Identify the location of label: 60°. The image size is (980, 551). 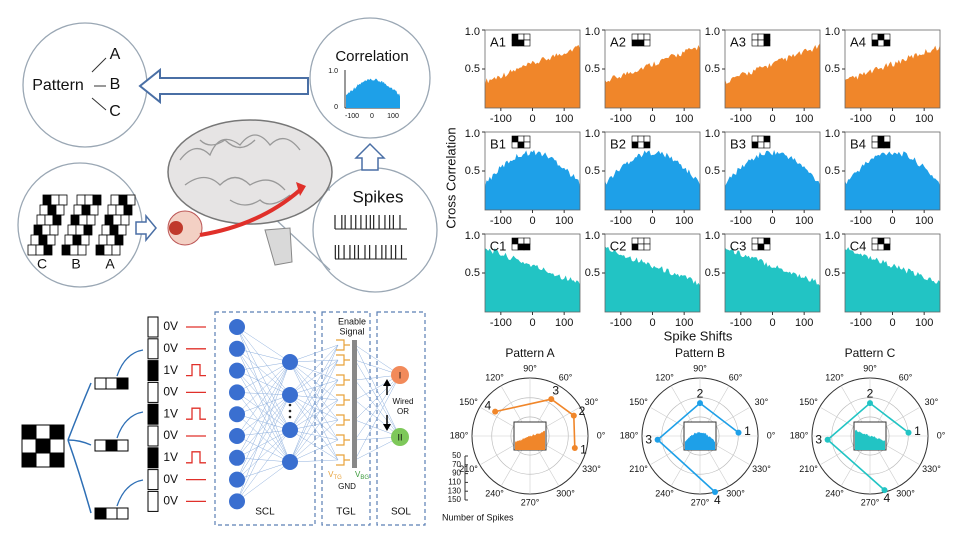
(906, 377).